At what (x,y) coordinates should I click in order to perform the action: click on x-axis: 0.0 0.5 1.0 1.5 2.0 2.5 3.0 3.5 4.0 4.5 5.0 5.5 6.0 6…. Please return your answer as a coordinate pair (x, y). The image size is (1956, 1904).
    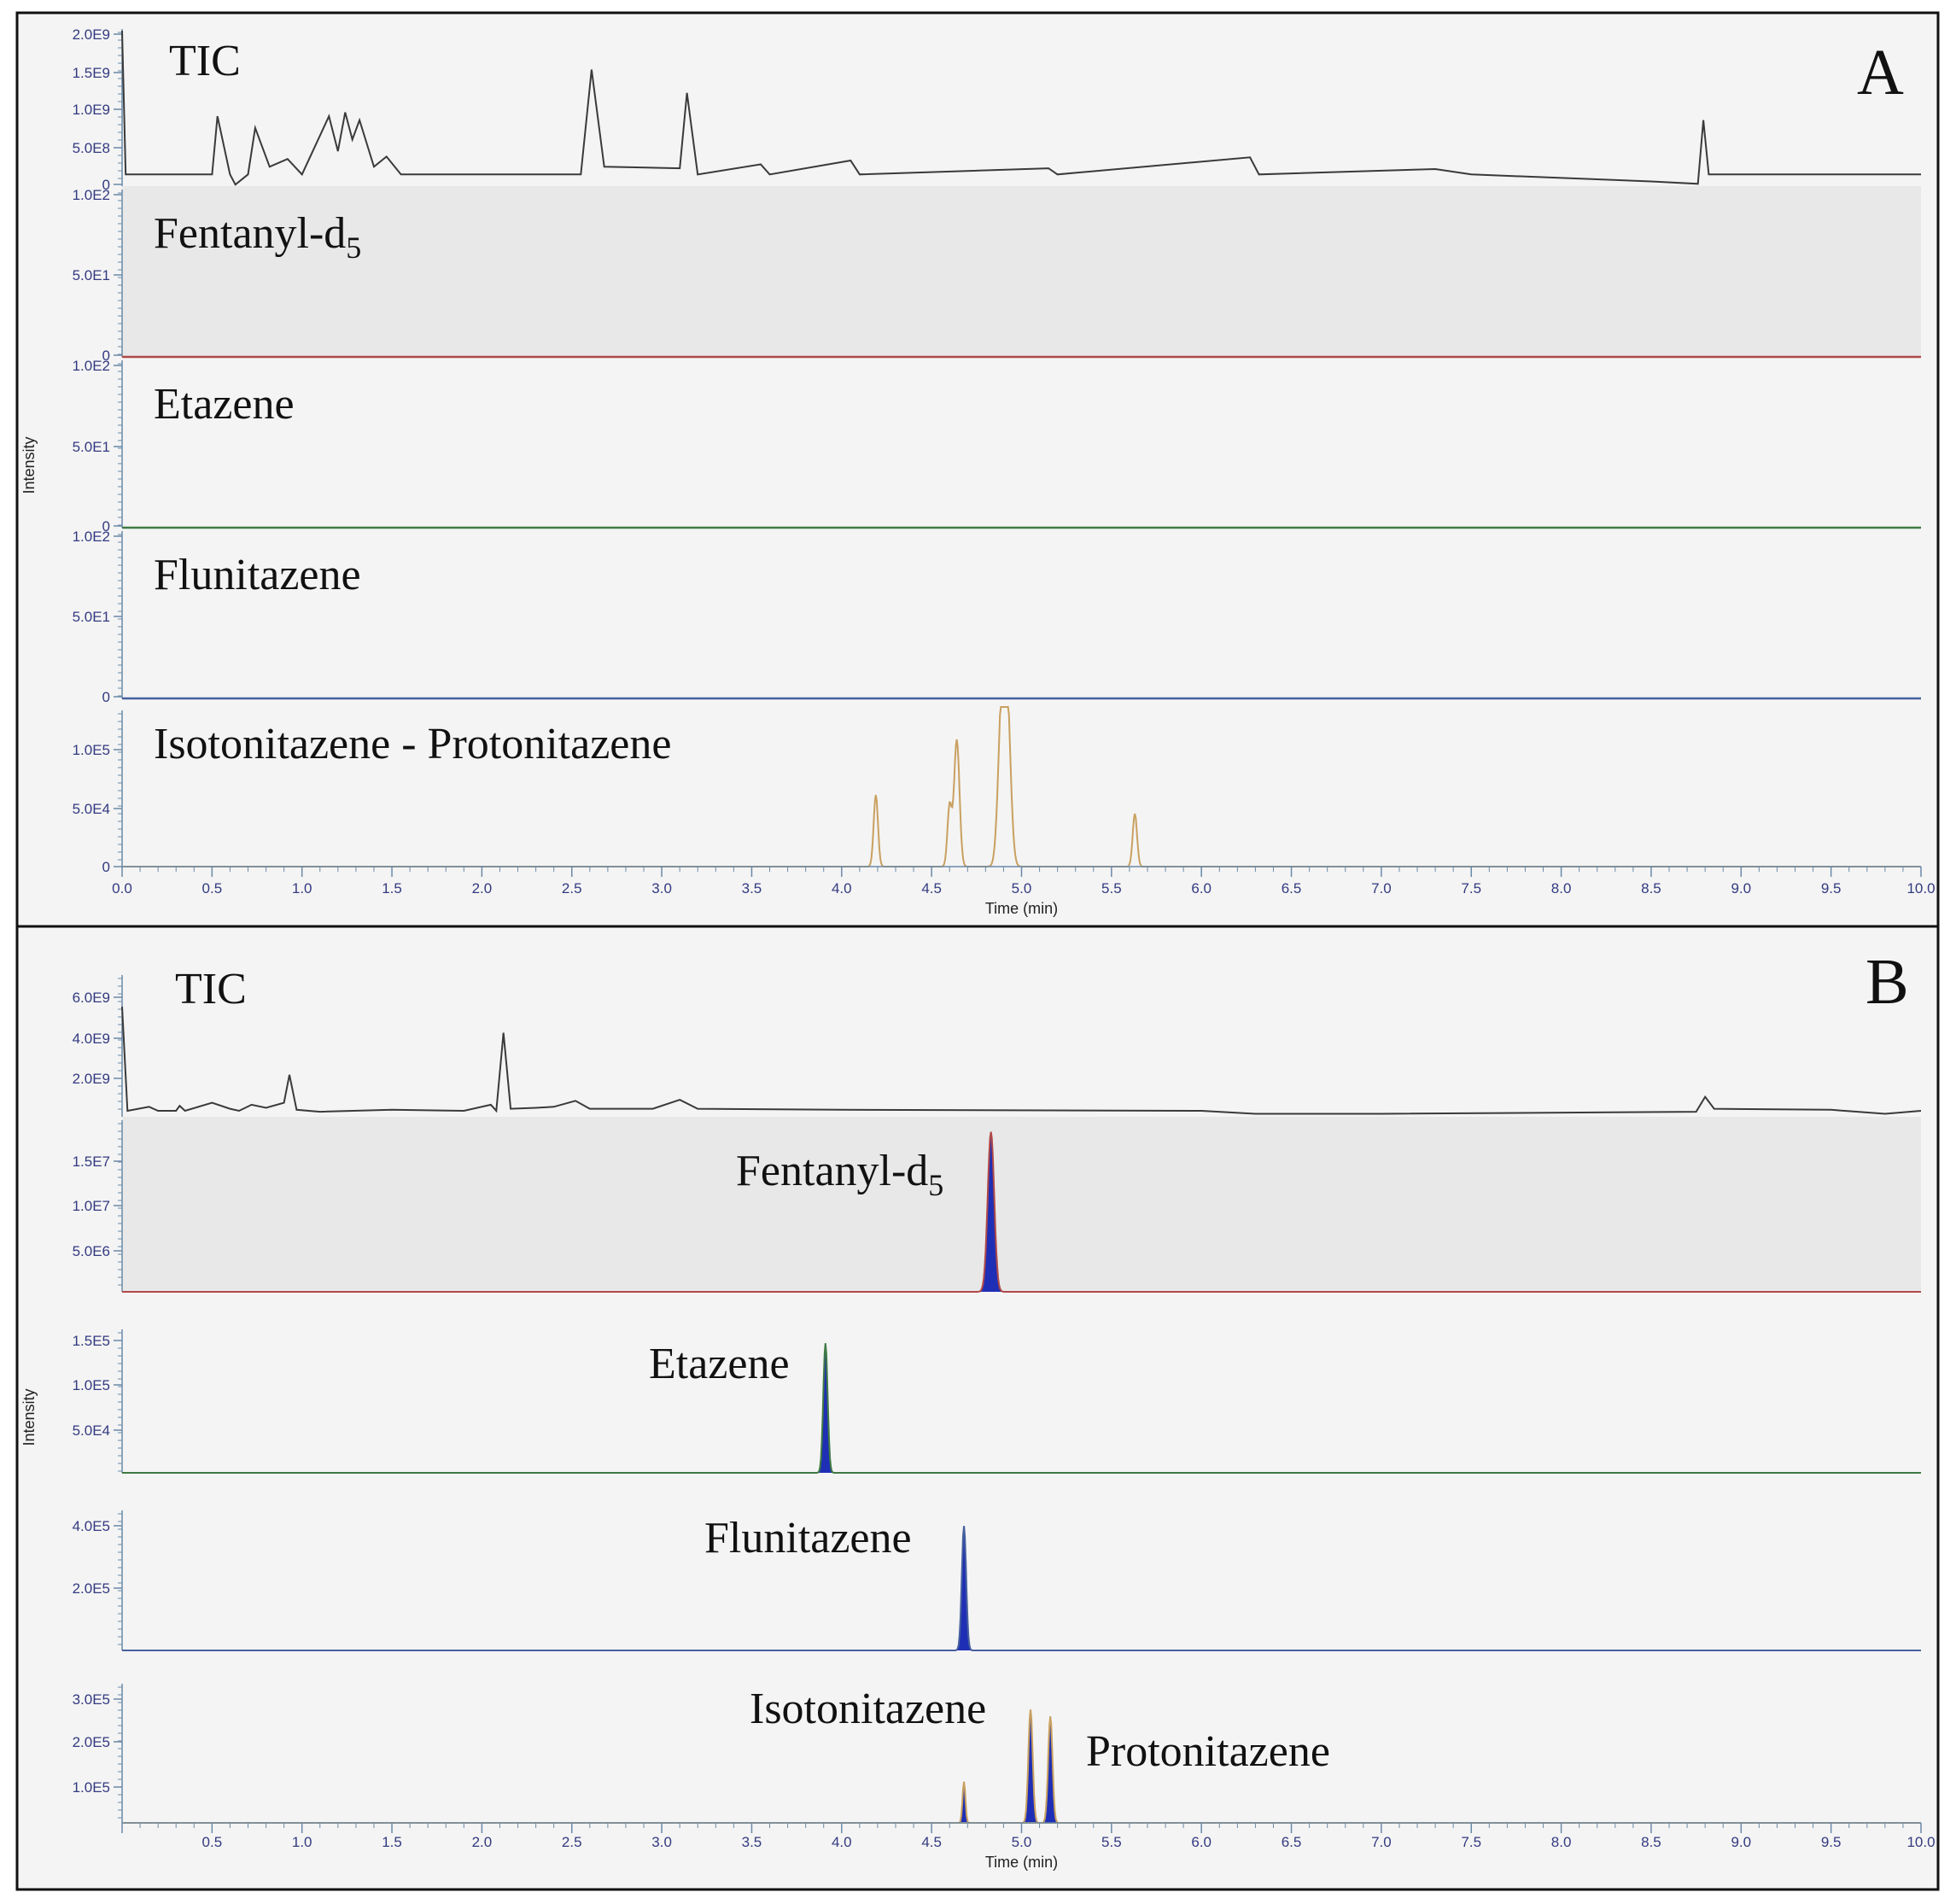
    Looking at the image, I should click on (1024, 891).